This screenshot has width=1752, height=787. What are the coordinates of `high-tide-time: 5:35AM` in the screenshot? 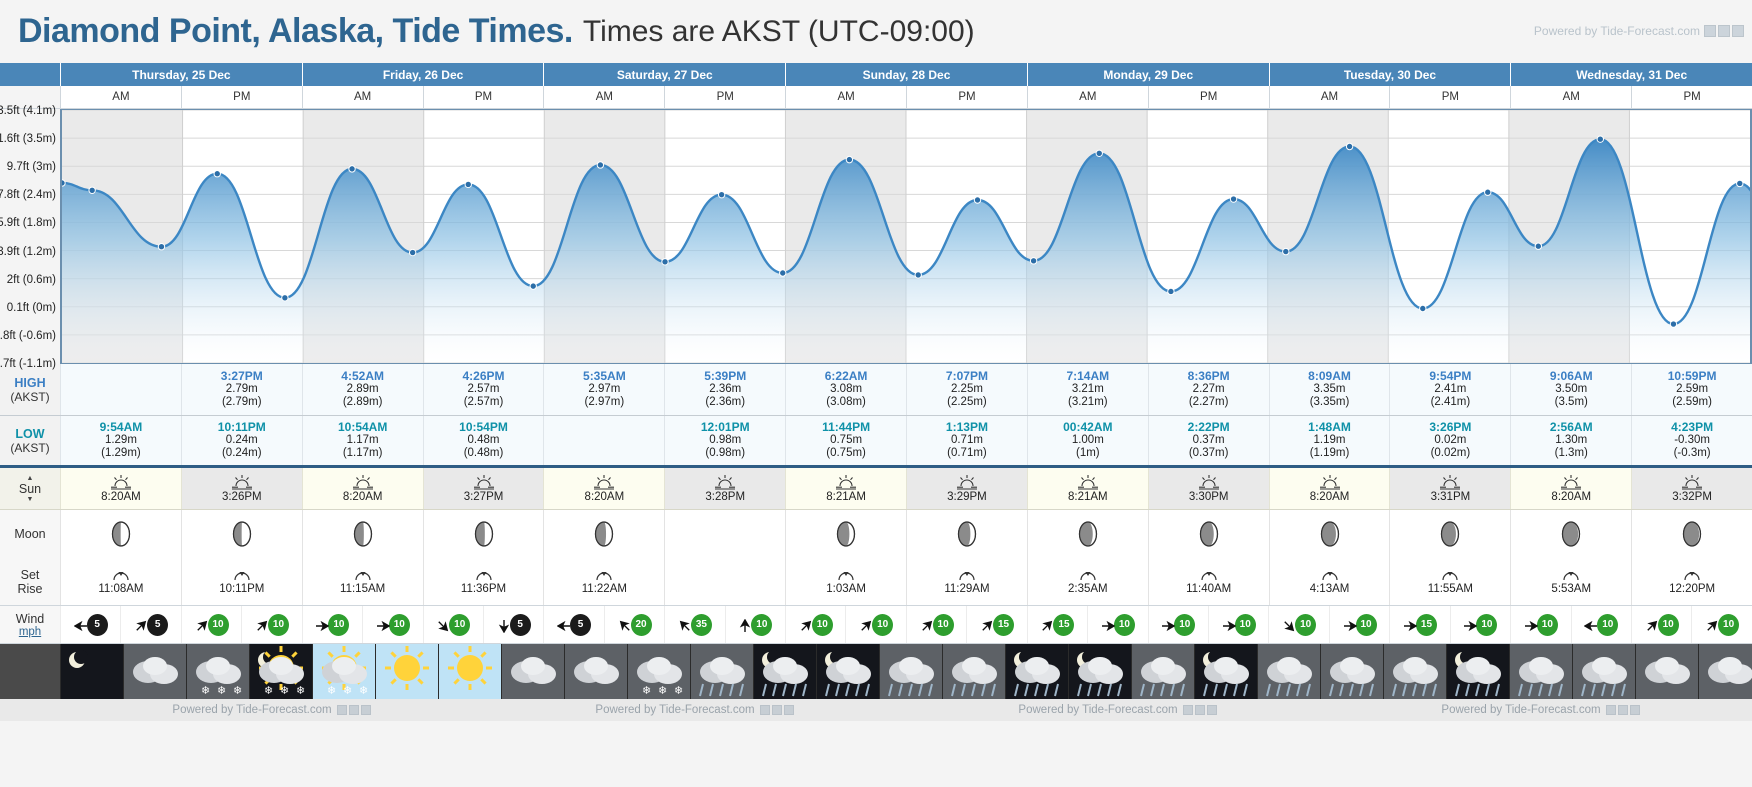 It's located at (604, 376).